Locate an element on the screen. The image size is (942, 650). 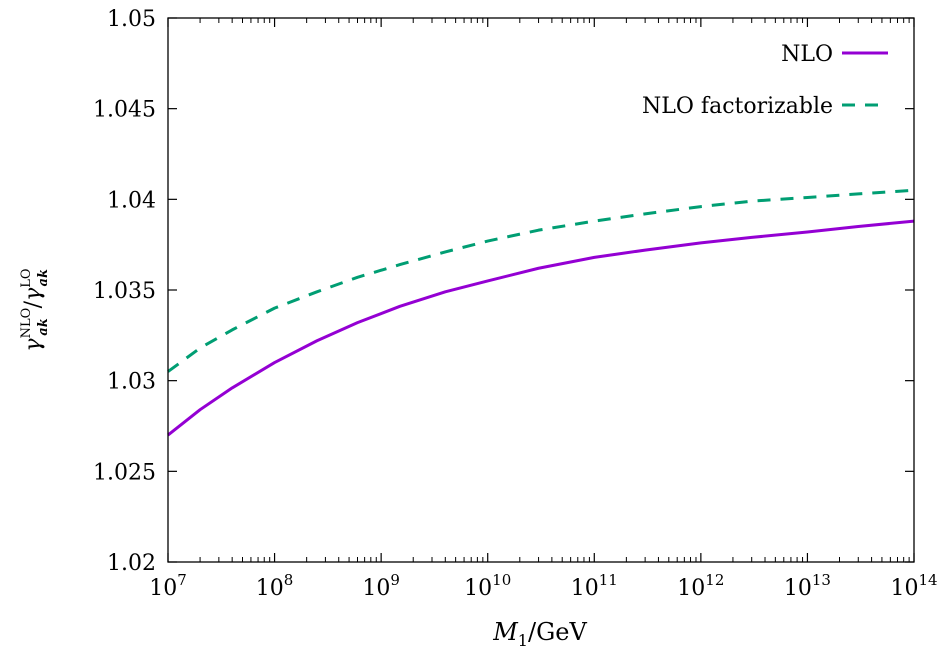
y-tick-label: 1.03 is located at coordinates (131, 382).